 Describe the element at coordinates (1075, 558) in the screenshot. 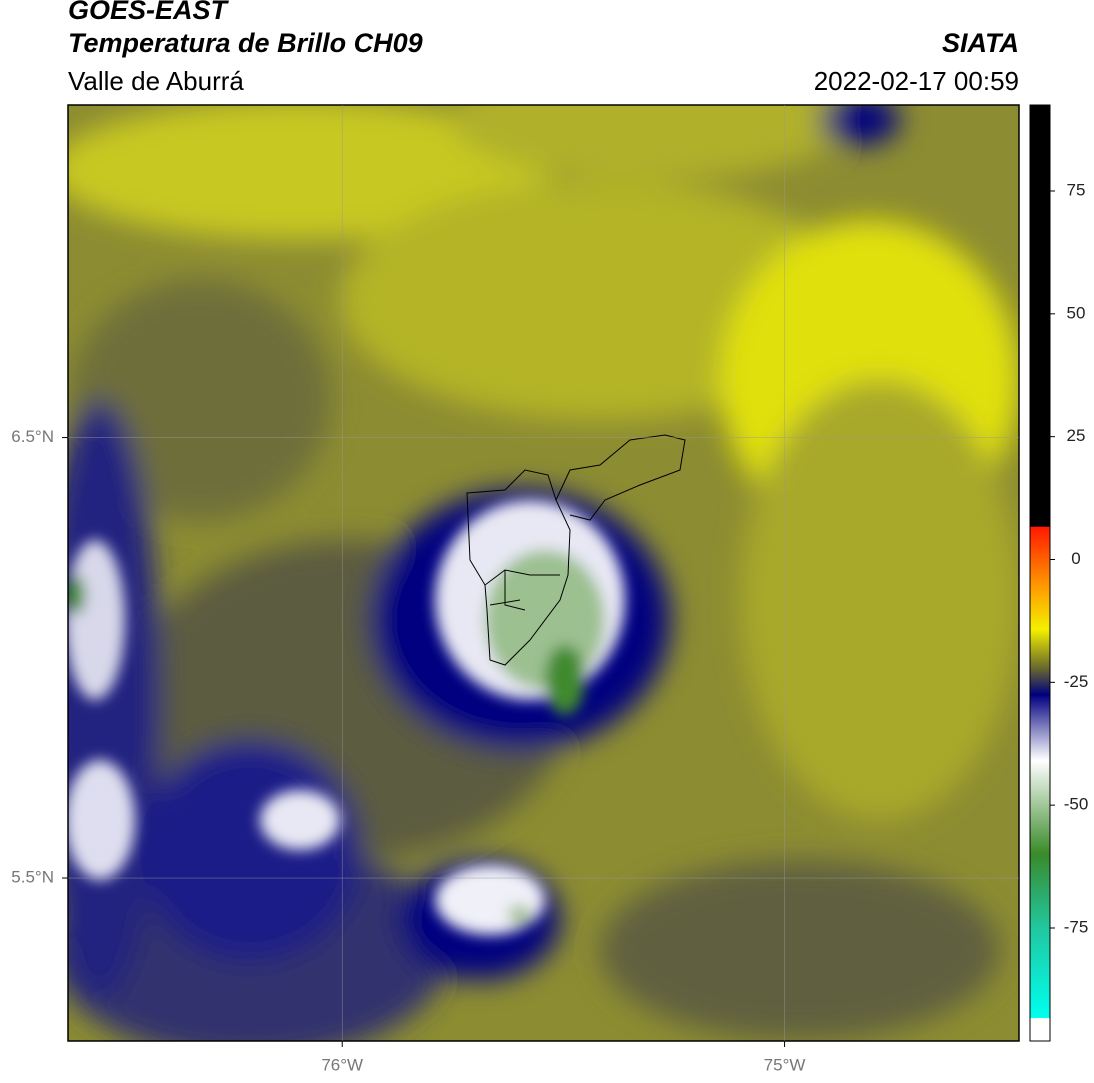

I see `colorbar-tick-label: 0` at that location.